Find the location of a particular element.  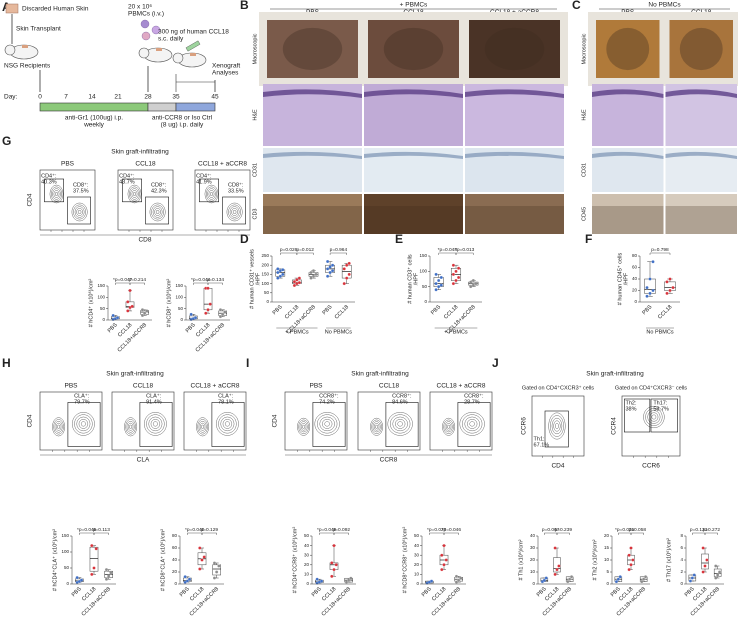

y-tick-label: 150 is located at coordinates (179, 285).